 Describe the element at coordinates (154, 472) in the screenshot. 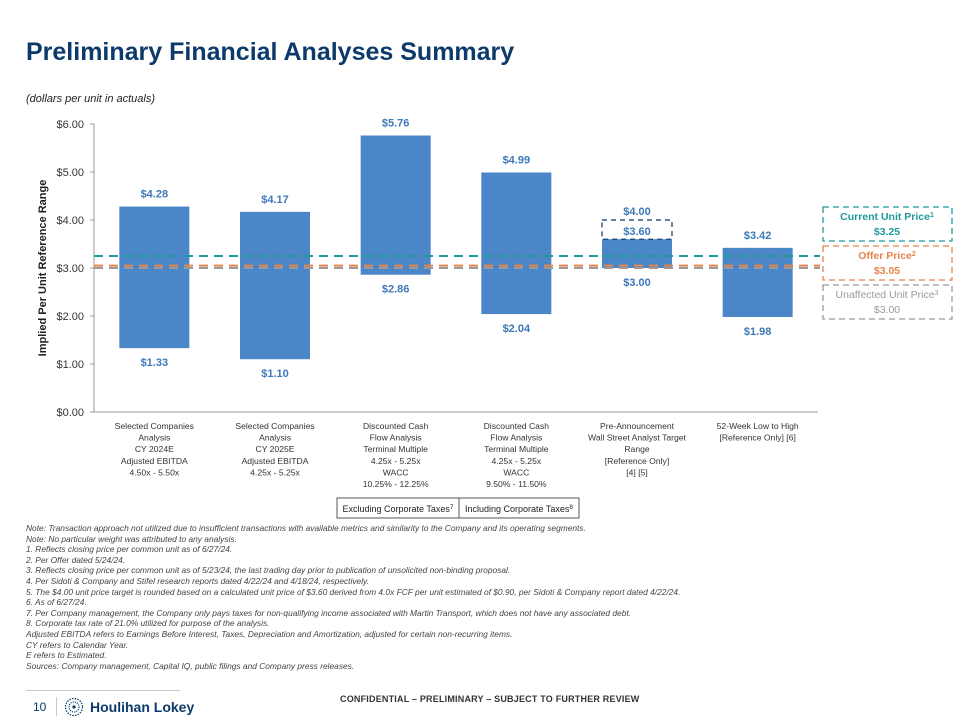

I see `category-label-line: 4.50x - 5.50x` at that location.